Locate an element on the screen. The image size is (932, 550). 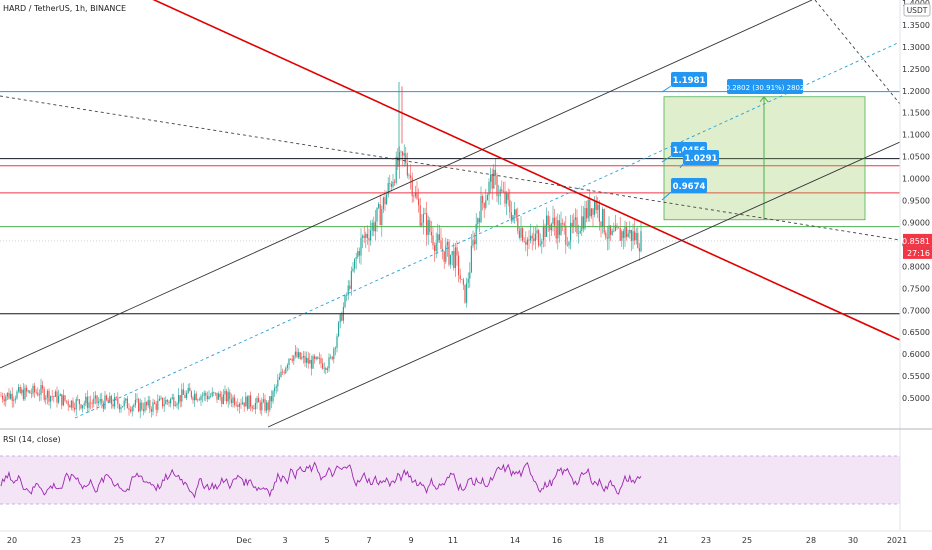
callout-pointer is located at coordinates (681, 166).